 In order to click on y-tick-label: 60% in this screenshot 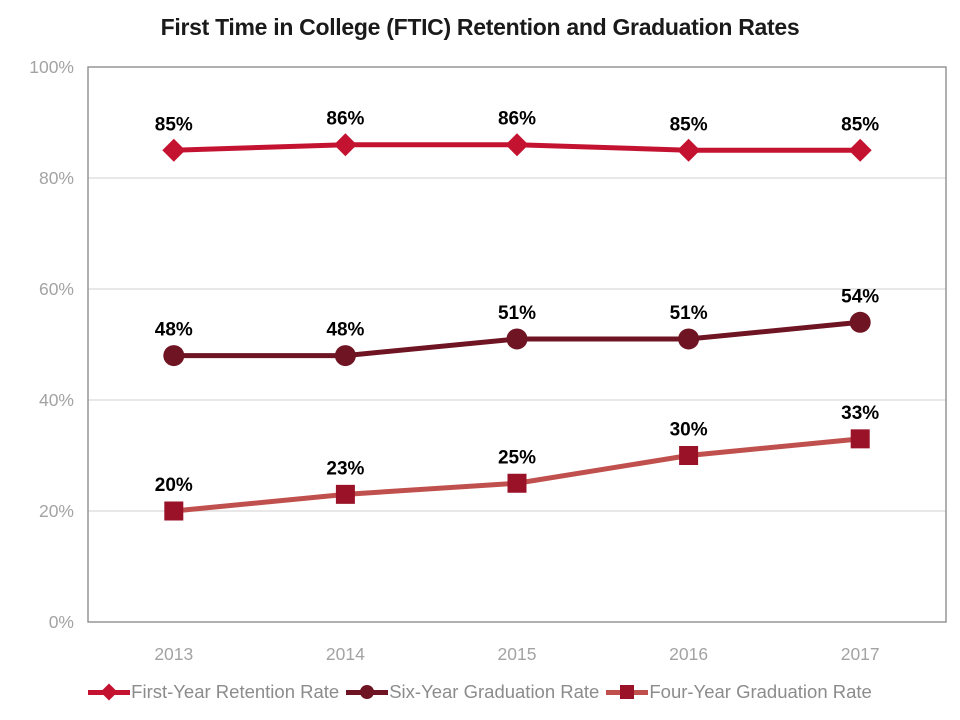, I will do `click(56, 289)`.